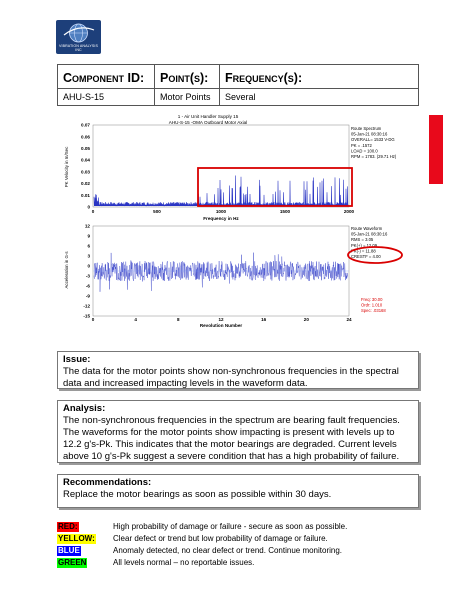  Describe the element at coordinates (93, 211) in the screenshot. I see `spectrum-x-tick: 0` at that location.